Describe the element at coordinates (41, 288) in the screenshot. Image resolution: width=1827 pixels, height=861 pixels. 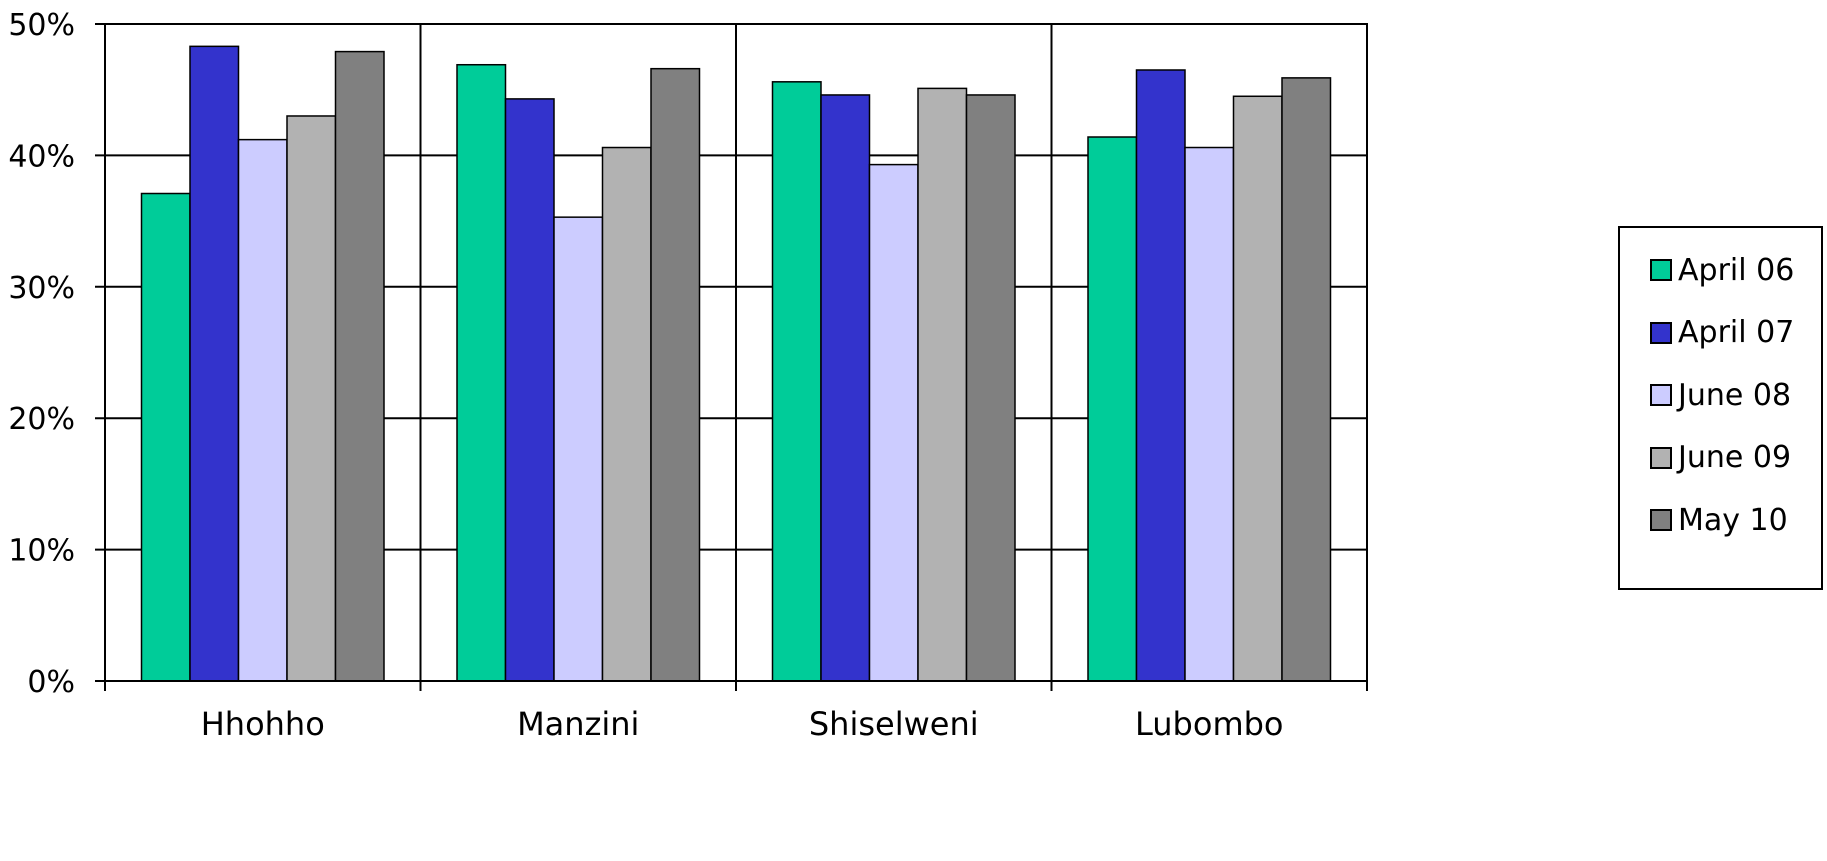
I see `y-tick-label-3: 30%` at that location.